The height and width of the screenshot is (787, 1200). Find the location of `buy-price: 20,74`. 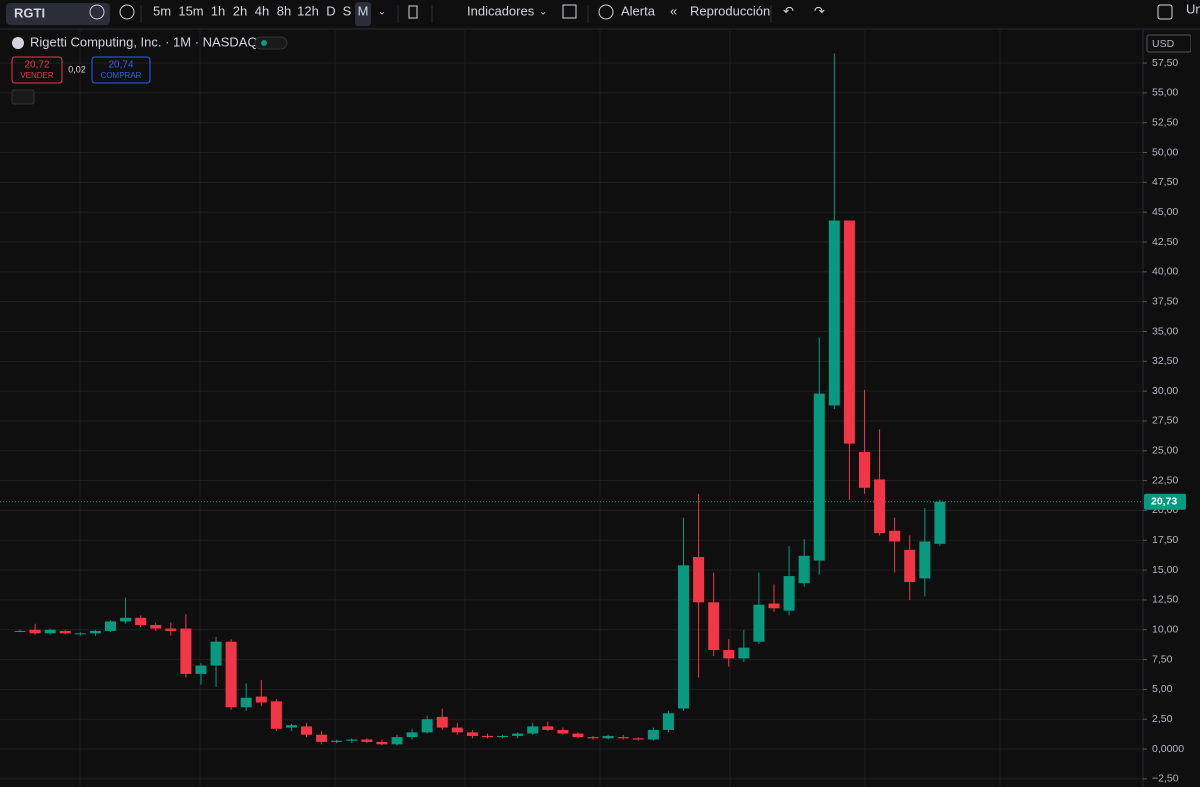

buy-price: 20,74 is located at coordinates (120, 65).